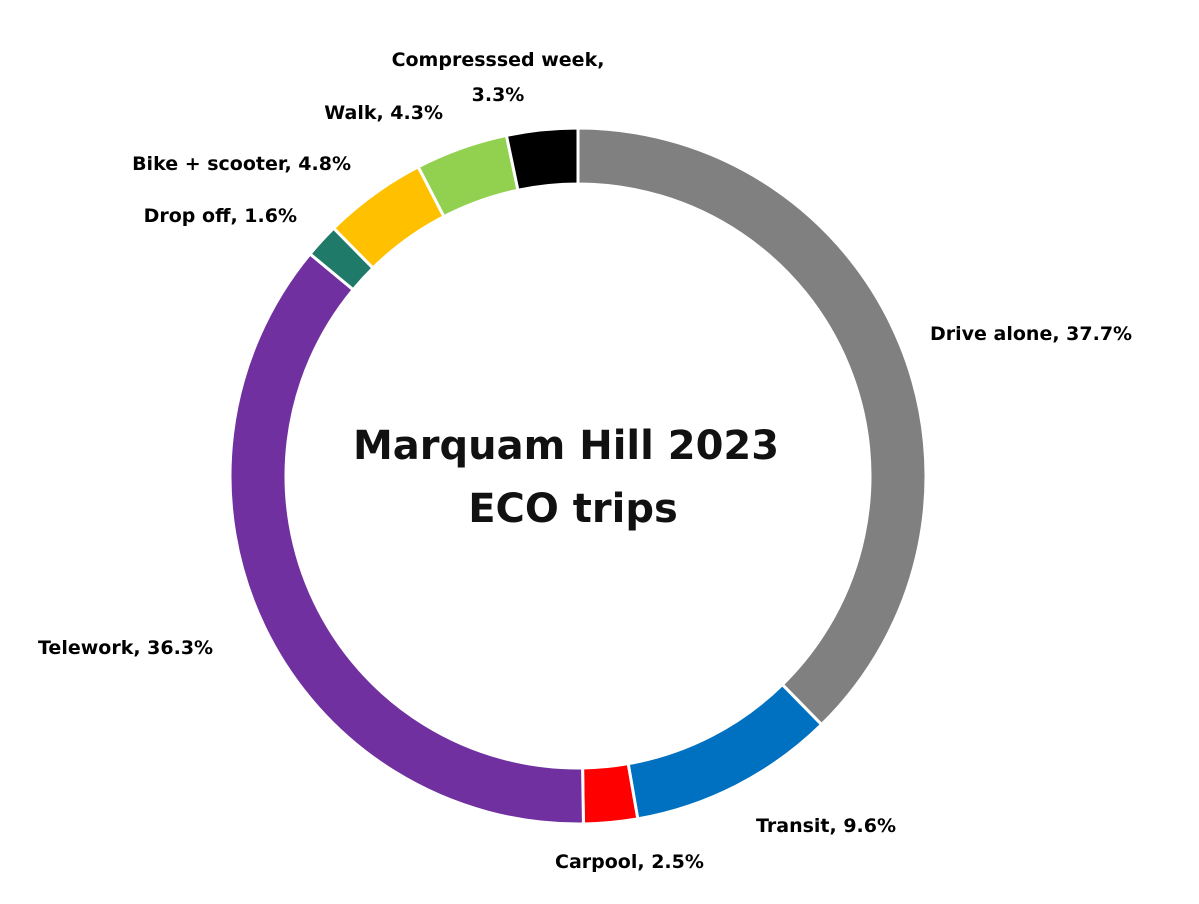 This screenshot has width=1199, height=904. I want to click on label-line: Transit, 9.6%, so click(826, 826).